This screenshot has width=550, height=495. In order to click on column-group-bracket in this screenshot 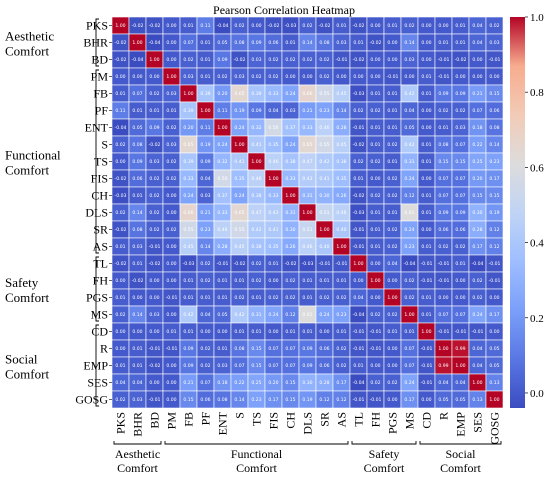, I will do `click(256, 443)`.